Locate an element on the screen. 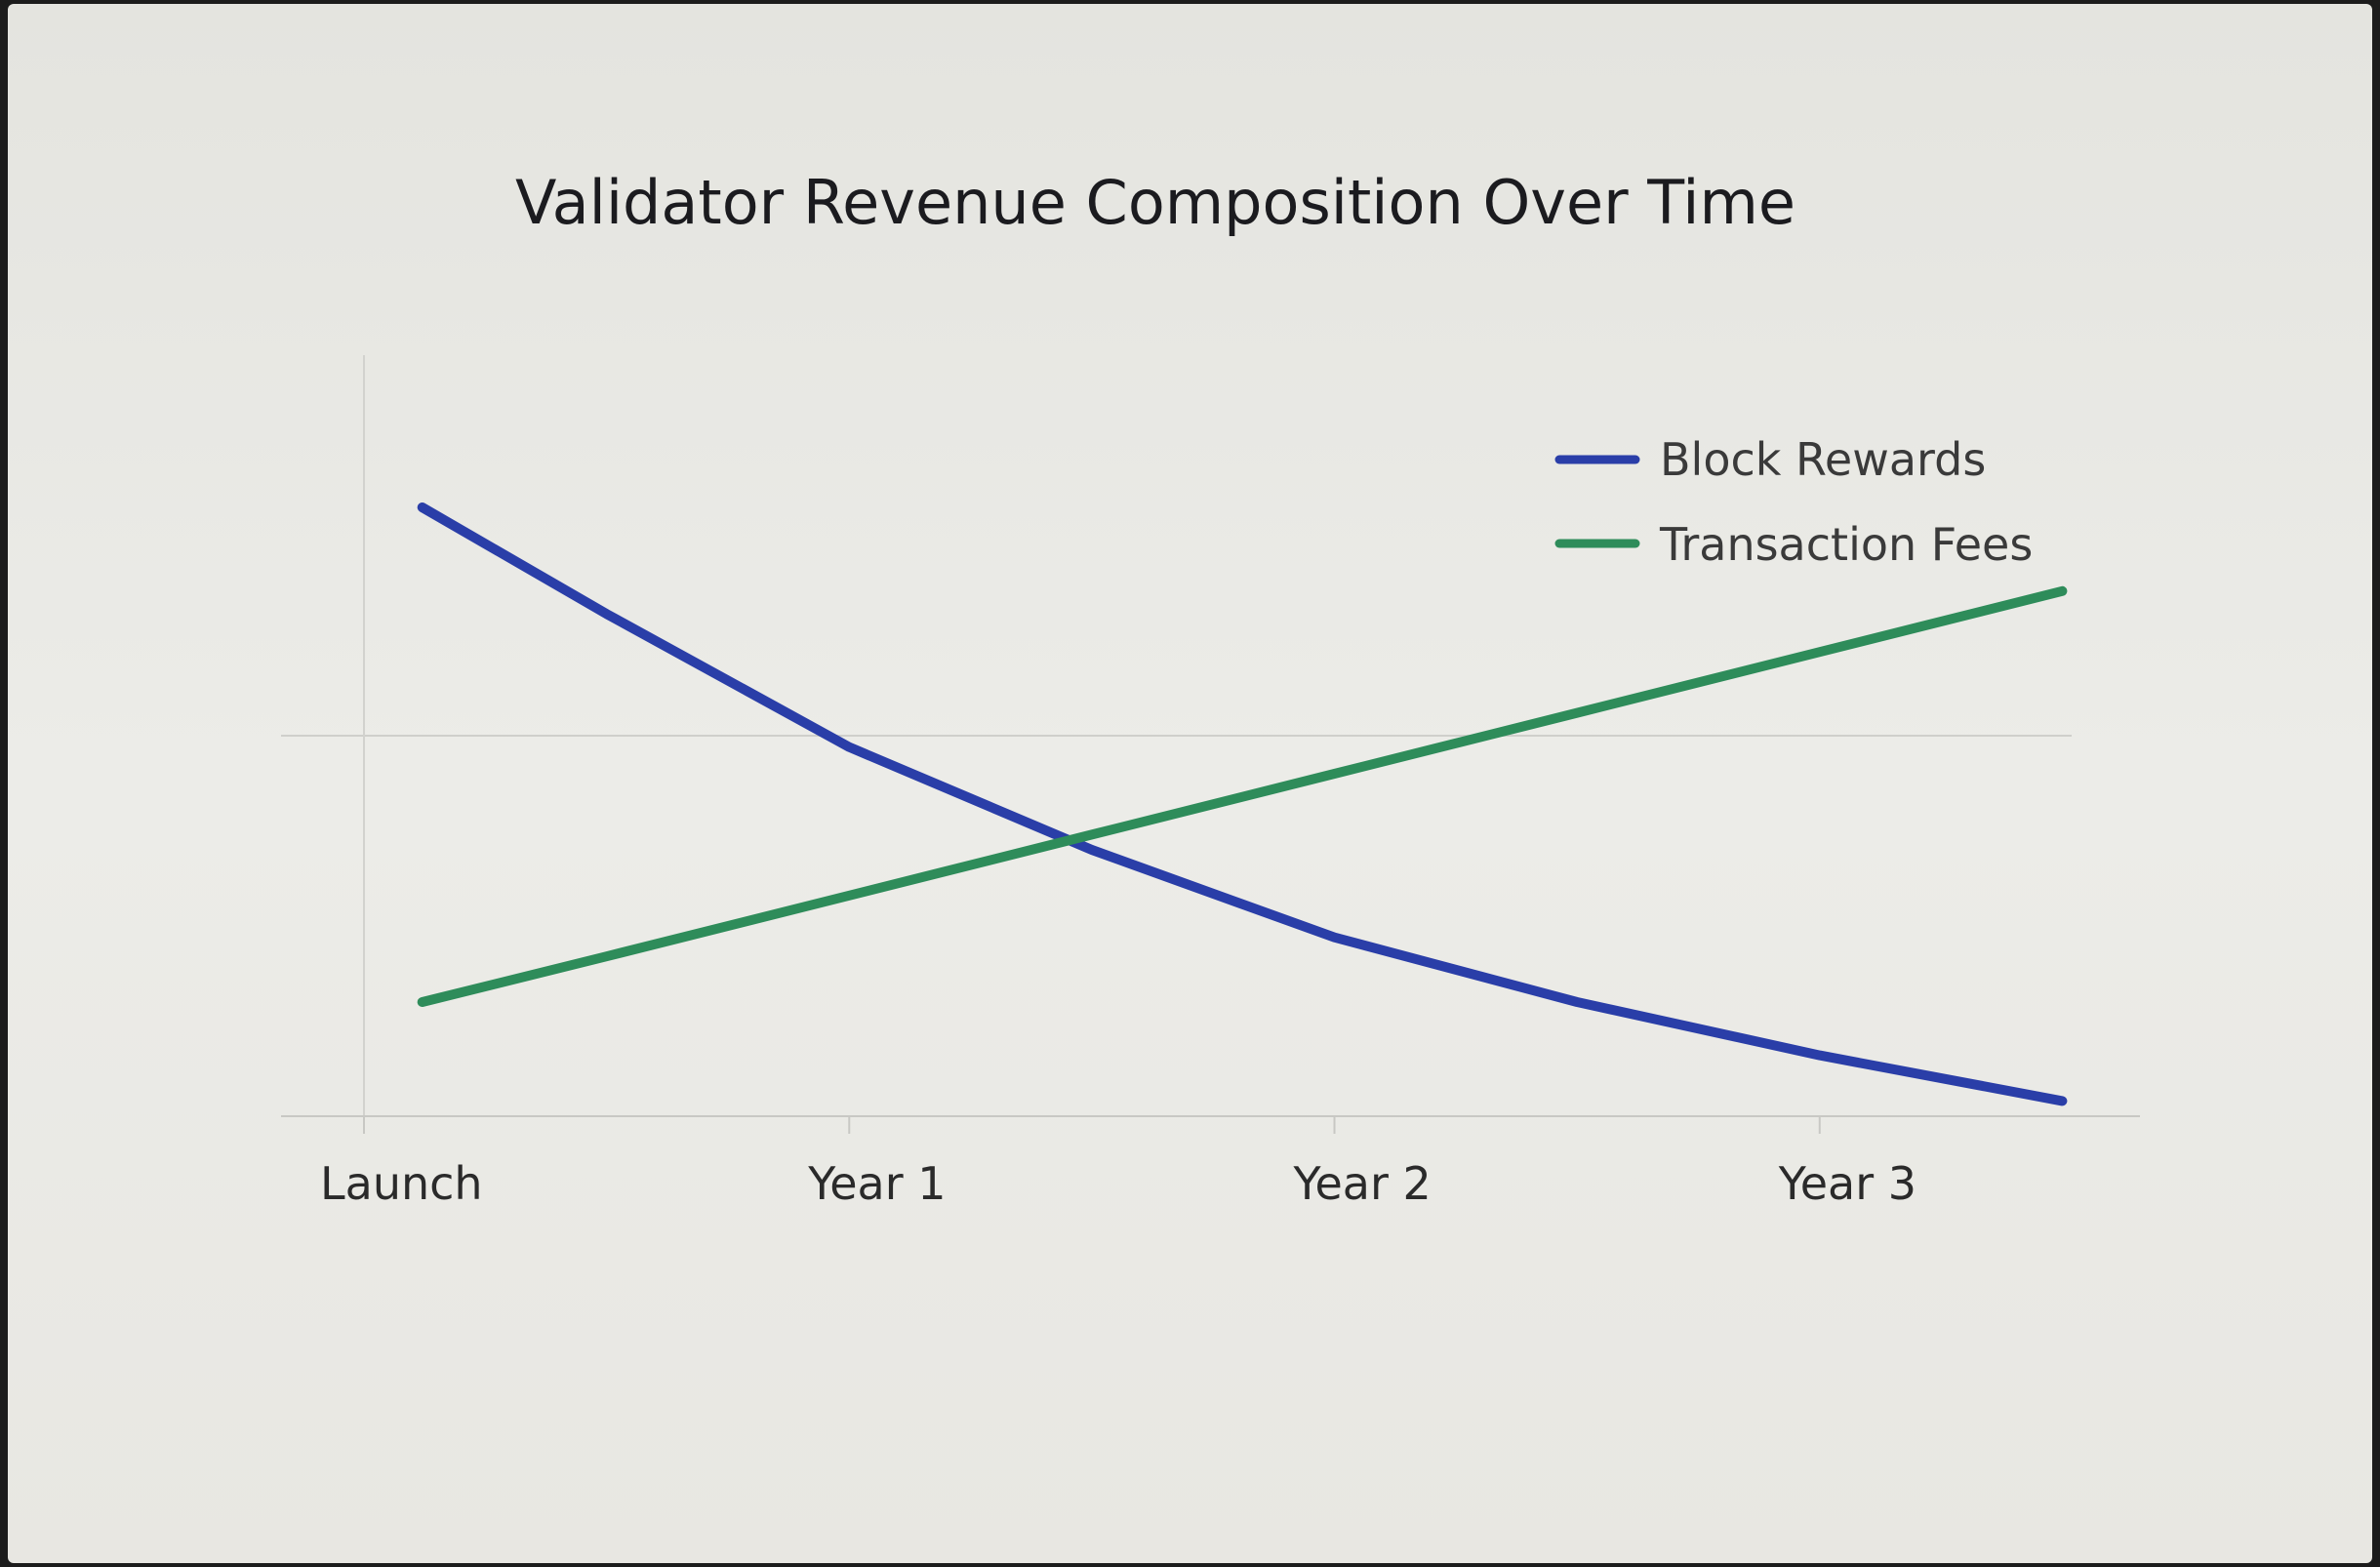 The height and width of the screenshot is (1567, 2380). x-tick-label: Launch is located at coordinates (401, 1184).